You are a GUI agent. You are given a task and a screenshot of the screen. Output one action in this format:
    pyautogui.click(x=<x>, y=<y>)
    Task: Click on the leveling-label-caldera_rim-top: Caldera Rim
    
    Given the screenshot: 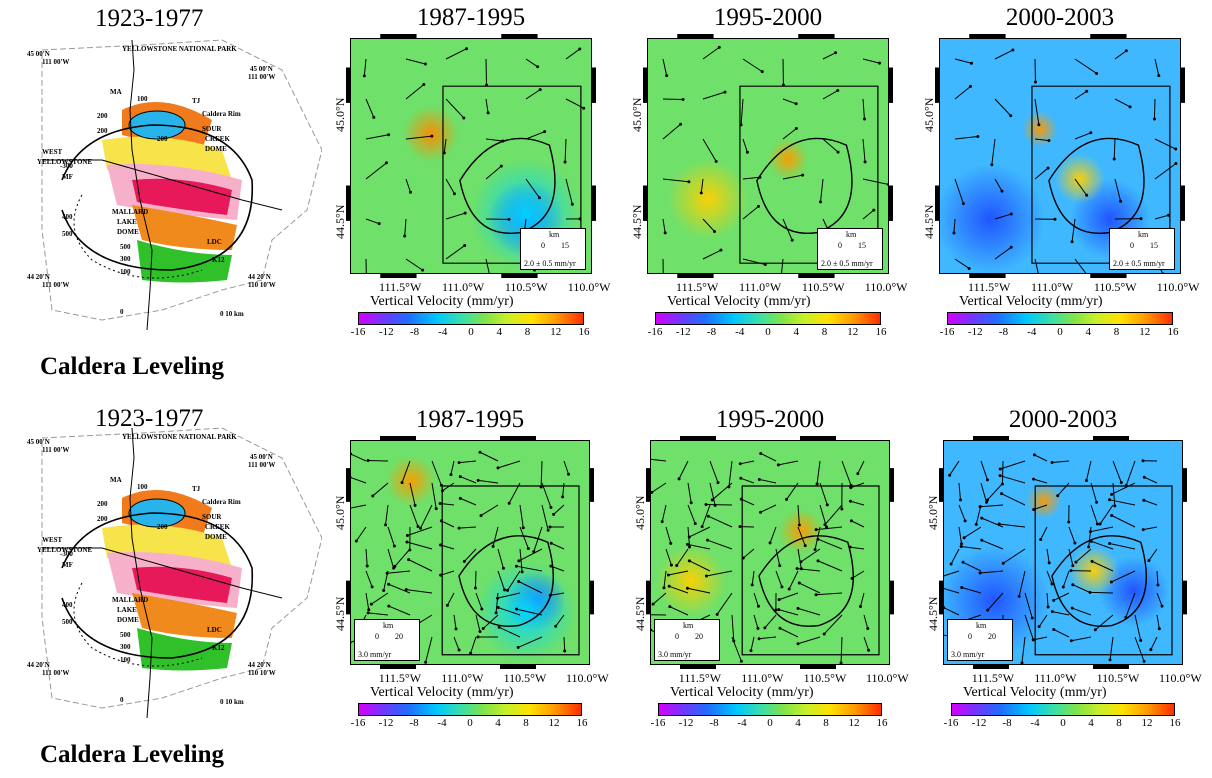 What is the action you would take?
    pyautogui.click(x=221, y=114)
    